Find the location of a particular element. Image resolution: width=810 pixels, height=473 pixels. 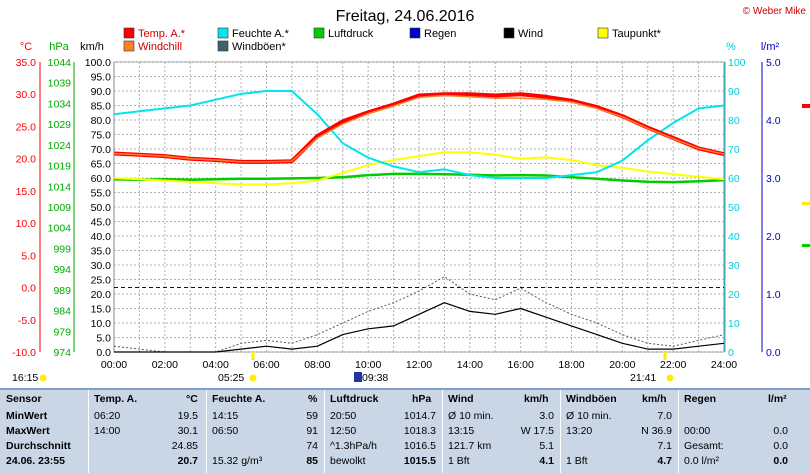

humidity-tick-label: 10 is located at coordinates (734, 324).